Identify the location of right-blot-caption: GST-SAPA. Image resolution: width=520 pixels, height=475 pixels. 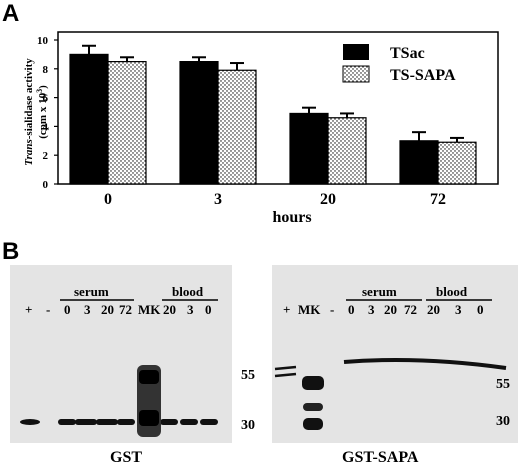
(380, 457).